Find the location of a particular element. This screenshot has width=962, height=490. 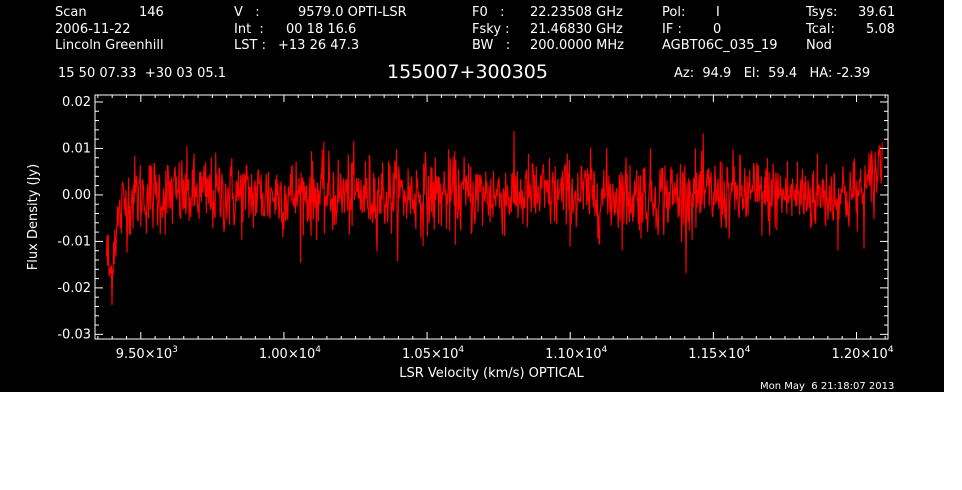

project-id: AGBT06C_035_19 is located at coordinates (720, 45).